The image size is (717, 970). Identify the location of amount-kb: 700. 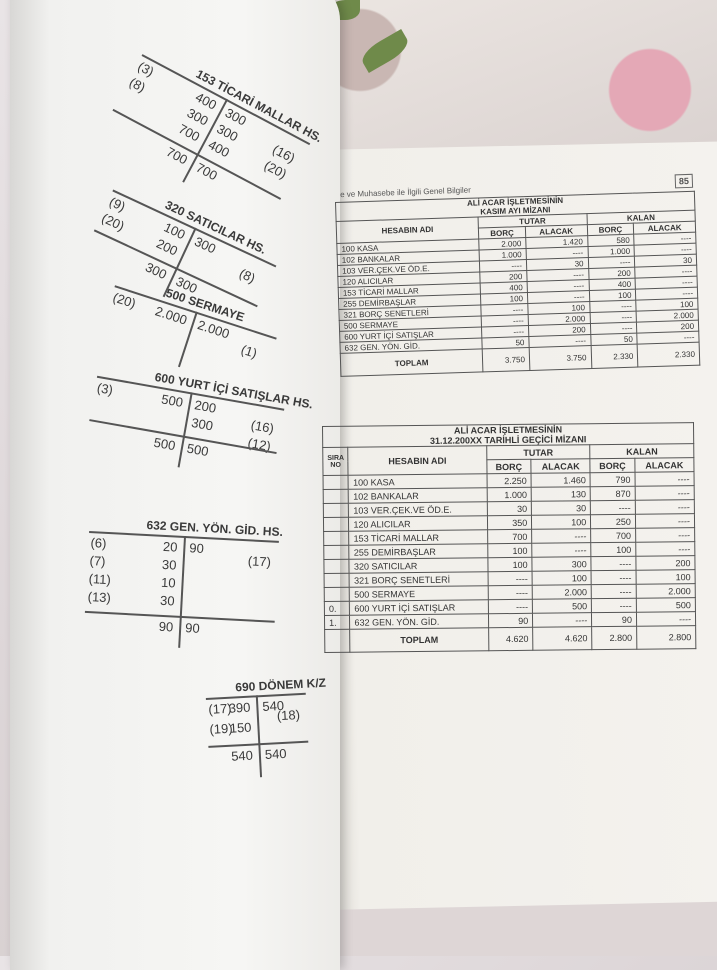
(613, 535).